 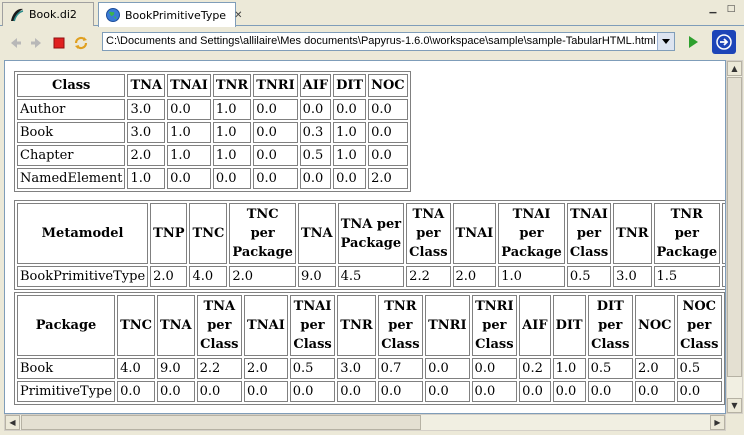 I want to click on column-header: Package, so click(x=66, y=325).